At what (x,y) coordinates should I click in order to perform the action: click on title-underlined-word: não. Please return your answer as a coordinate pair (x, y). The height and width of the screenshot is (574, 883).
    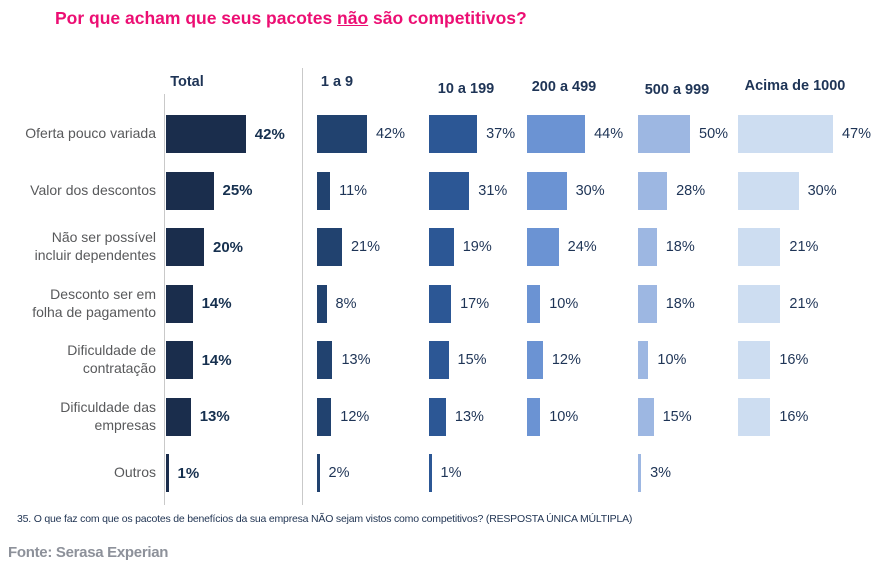
    Looking at the image, I should click on (353, 18).